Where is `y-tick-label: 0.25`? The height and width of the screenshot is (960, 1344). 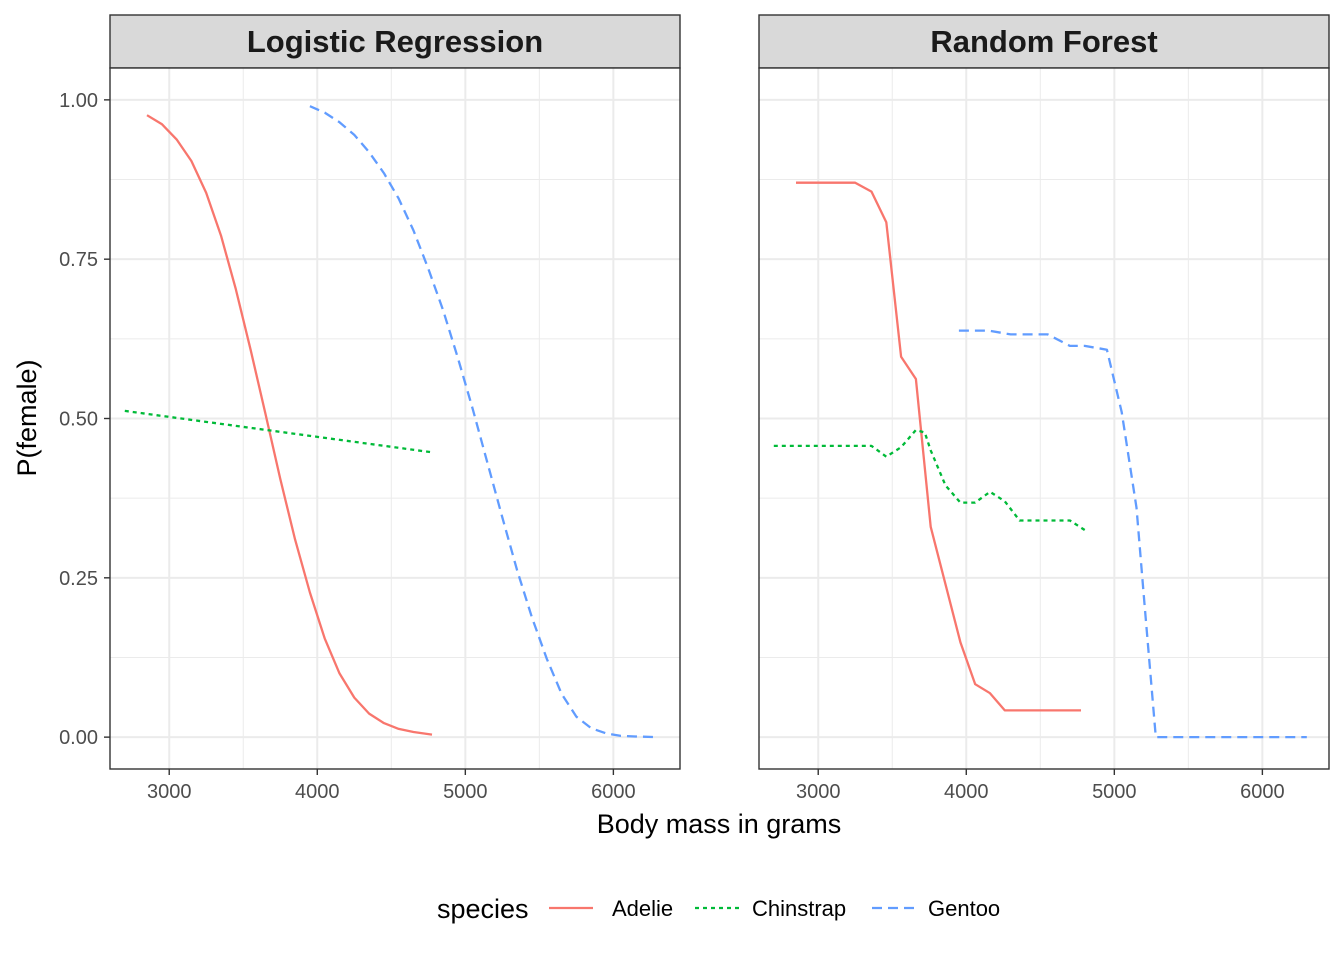 y-tick-label: 0.25 is located at coordinates (78, 579).